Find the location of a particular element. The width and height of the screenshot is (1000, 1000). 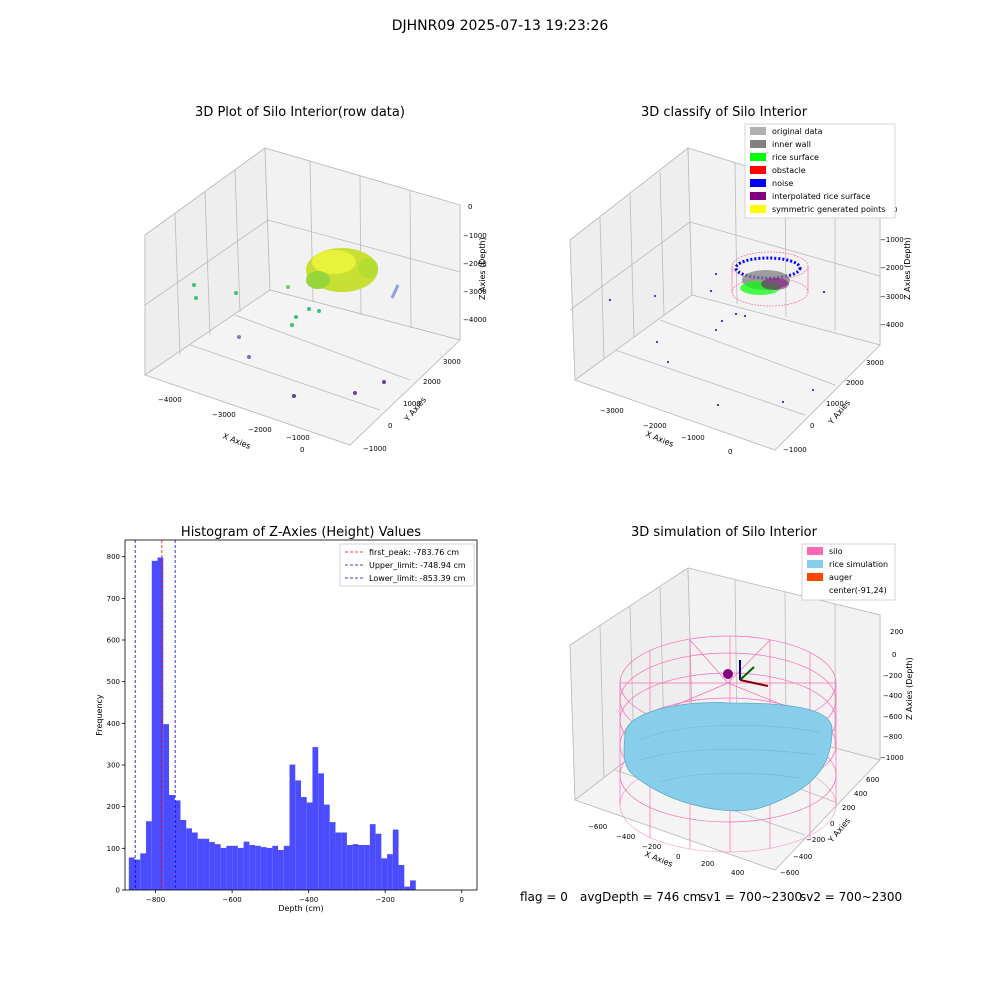

footer-sv2: sv2 = 700~2300 is located at coordinates (851, 897).